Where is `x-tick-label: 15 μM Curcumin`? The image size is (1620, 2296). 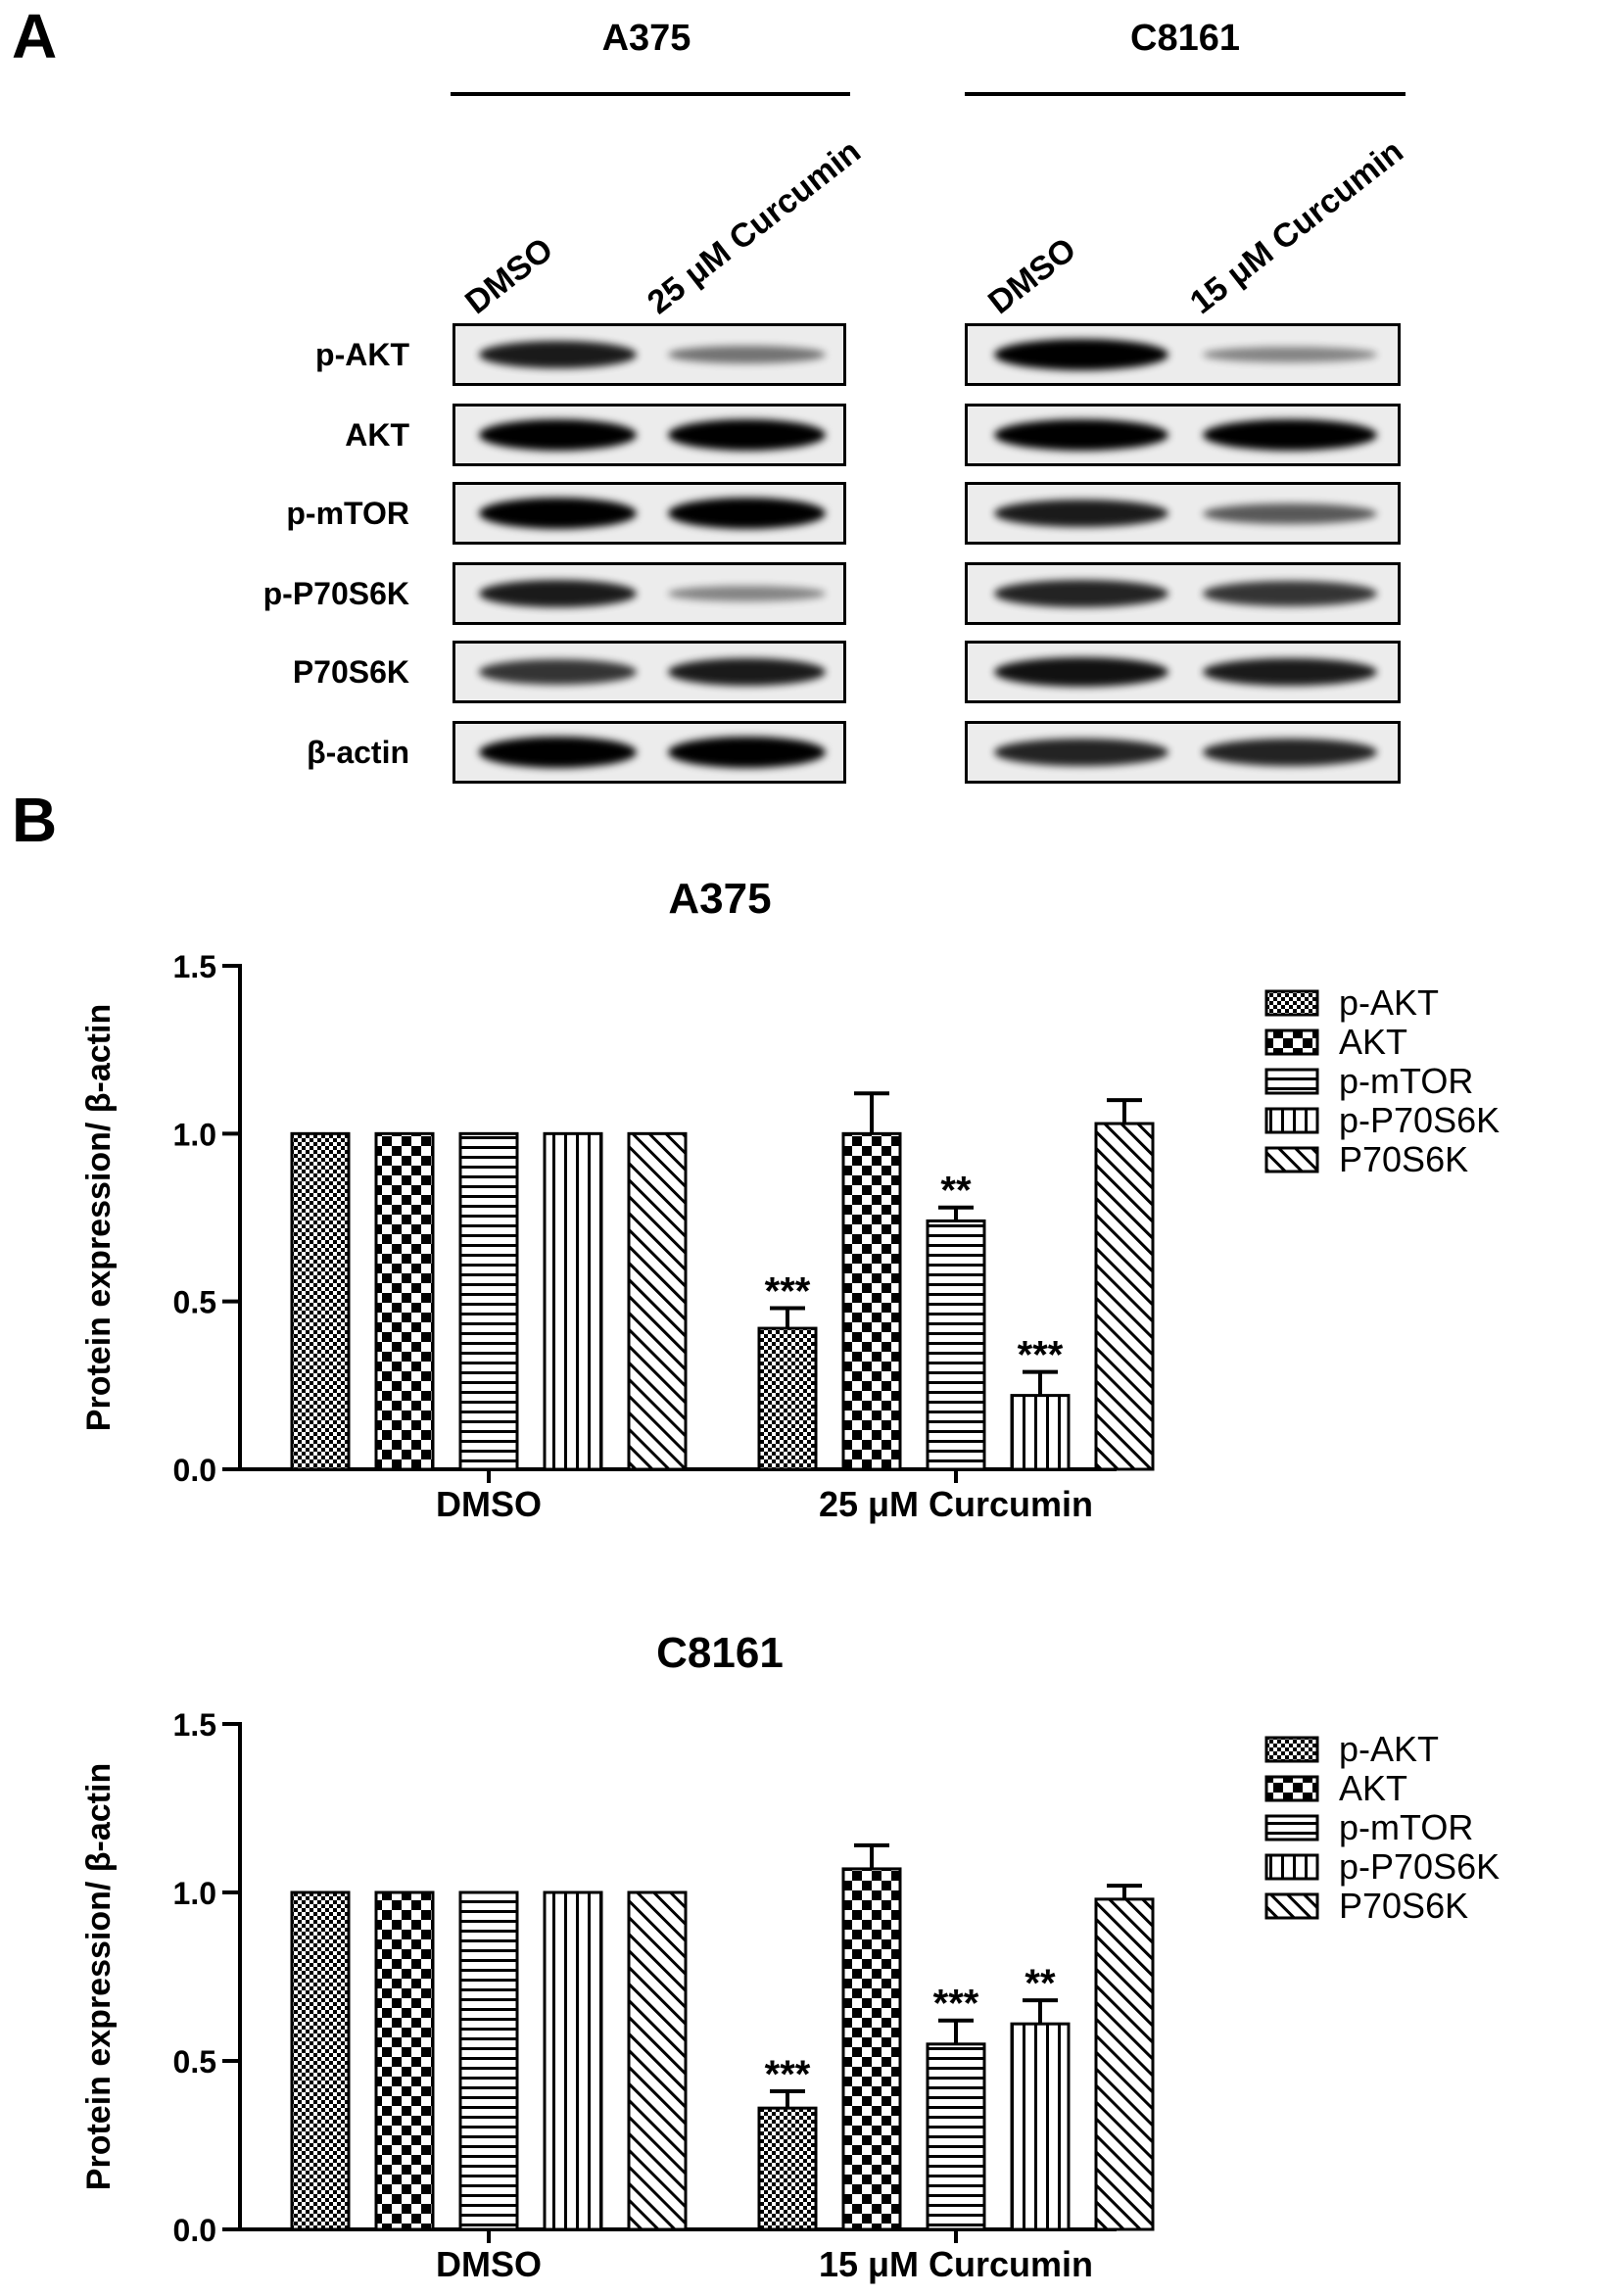
x-tick-label: 15 μM Curcumin is located at coordinates (956, 2264).